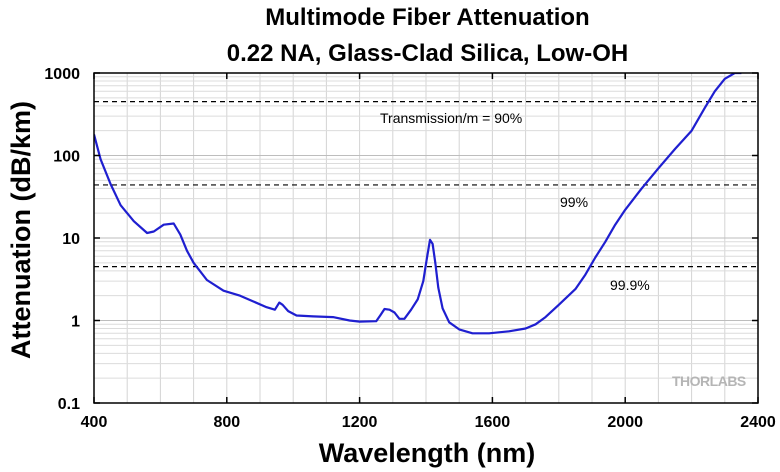  What do you see at coordinates (69, 404) in the screenshot?
I see `y-tick-label: 0.1` at bounding box center [69, 404].